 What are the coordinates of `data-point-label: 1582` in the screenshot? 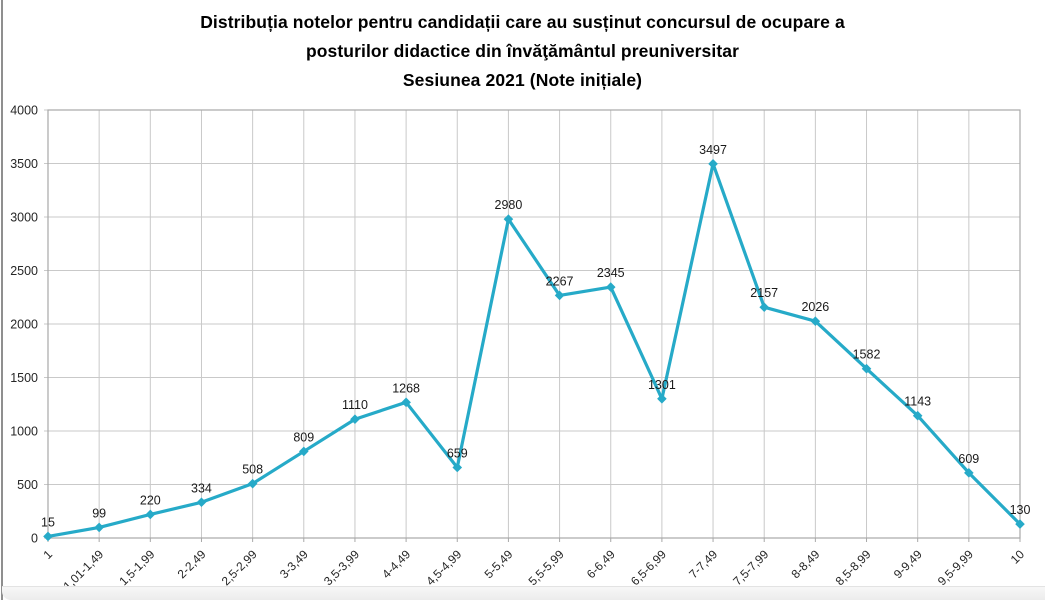 It's located at (867, 355).